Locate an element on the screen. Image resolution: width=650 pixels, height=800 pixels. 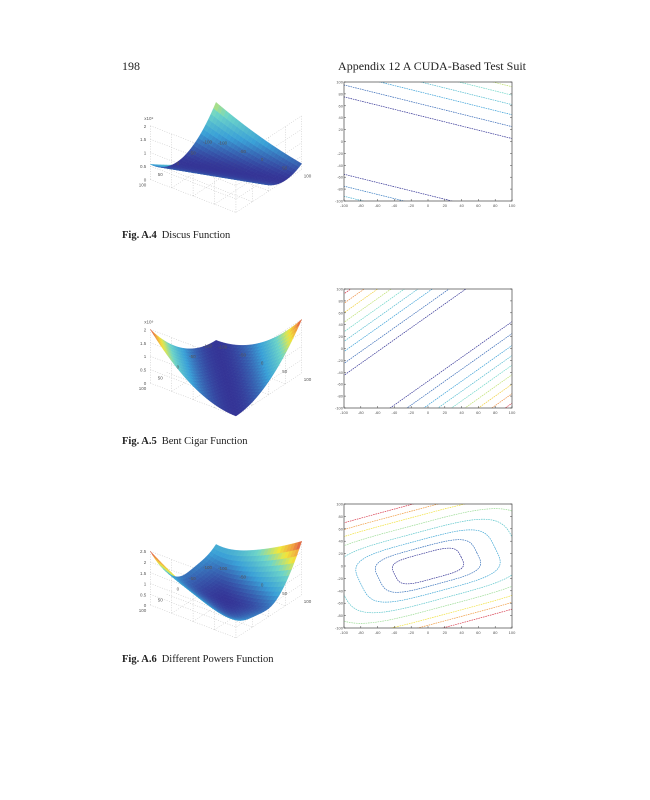
z-tick-label: 0 is located at coordinates (145, 383).